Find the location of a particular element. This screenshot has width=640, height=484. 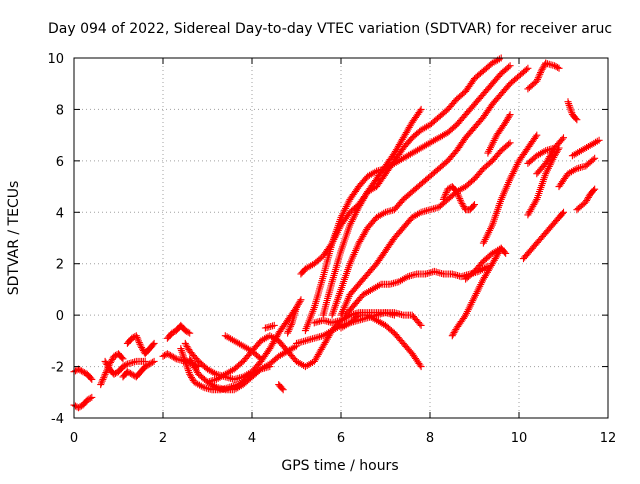

y-axis-label: SDTVAR / TECUs is located at coordinates (14, 238).